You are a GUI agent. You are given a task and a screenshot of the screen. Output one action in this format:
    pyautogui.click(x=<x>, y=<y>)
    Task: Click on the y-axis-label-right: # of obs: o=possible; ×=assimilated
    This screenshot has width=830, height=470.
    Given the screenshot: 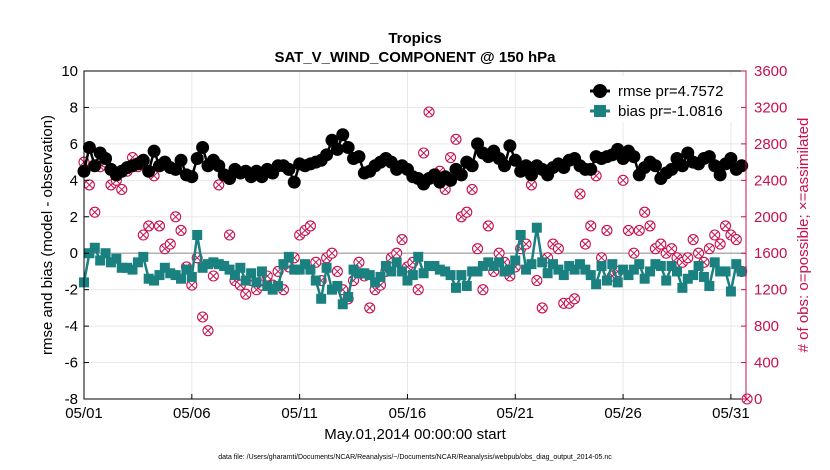 What is the action you would take?
    pyautogui.click(x=803, y=235)
    